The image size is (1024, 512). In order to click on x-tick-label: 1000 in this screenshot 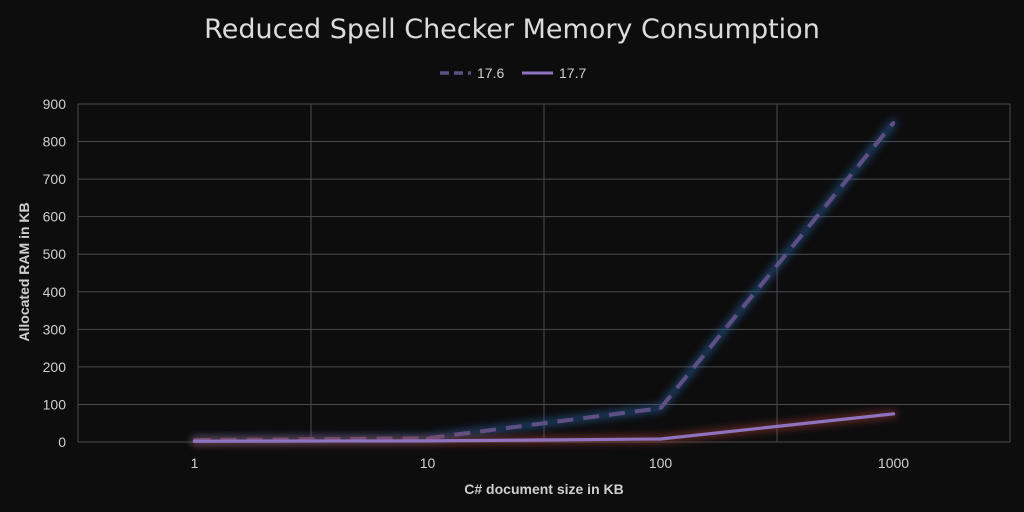, I will do `click(893, 463)`.